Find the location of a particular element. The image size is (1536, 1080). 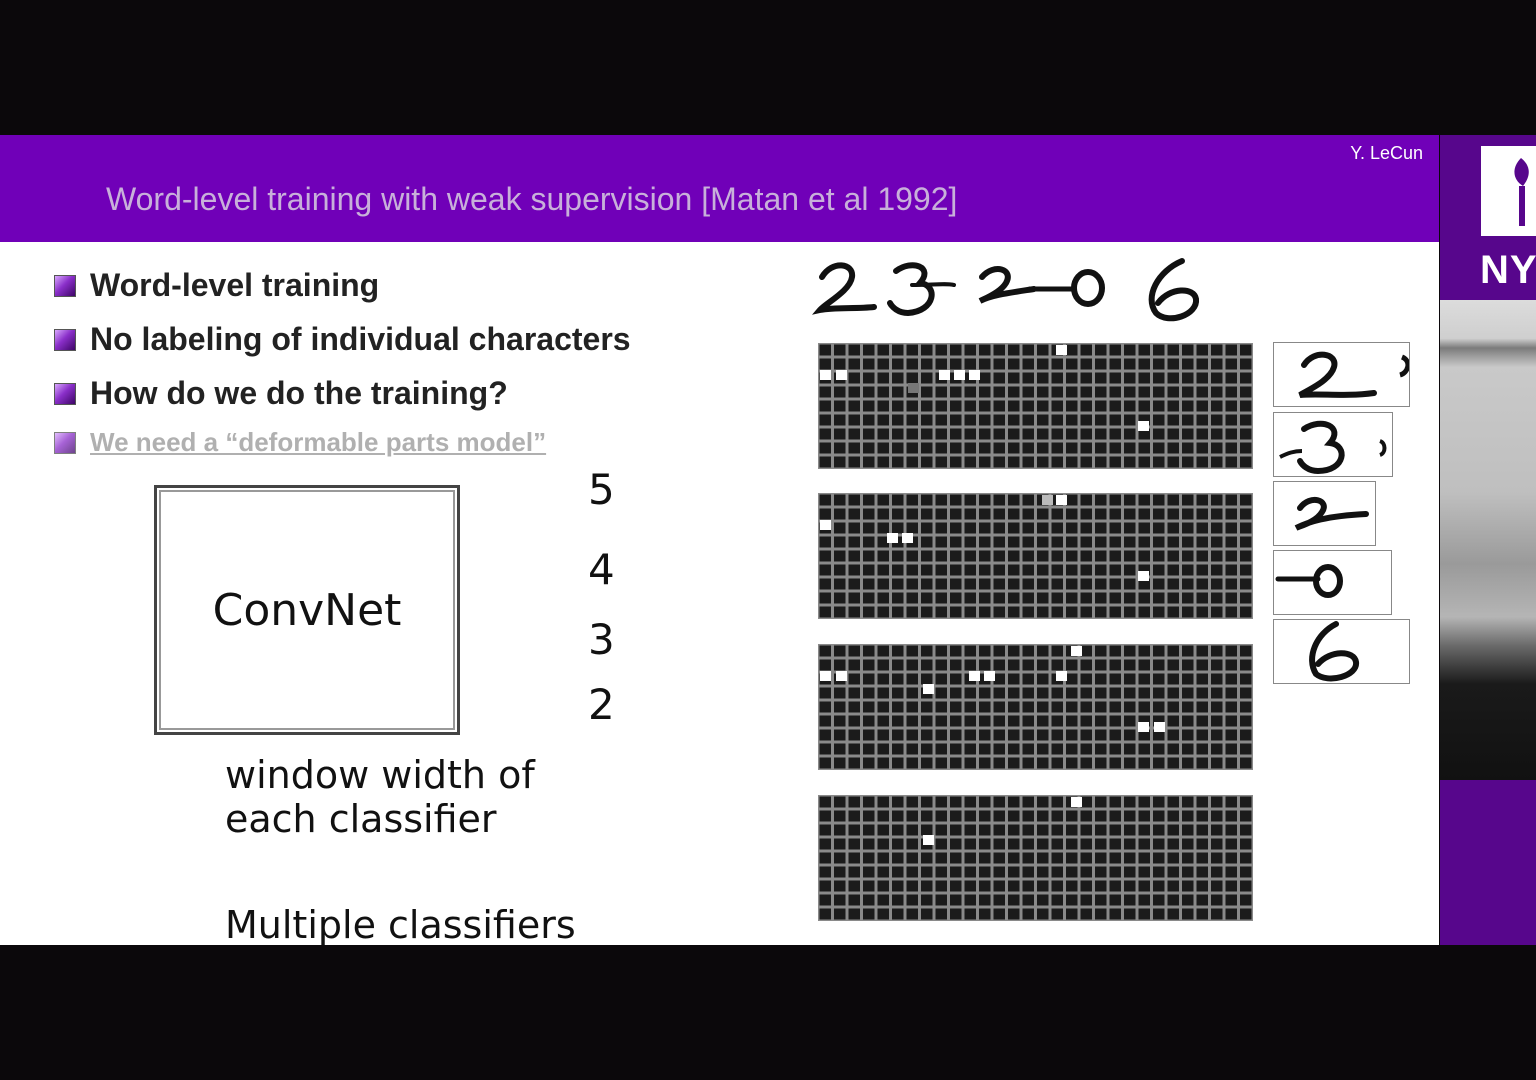

handwritten-digits-image is located at coordinates (1005, 290).